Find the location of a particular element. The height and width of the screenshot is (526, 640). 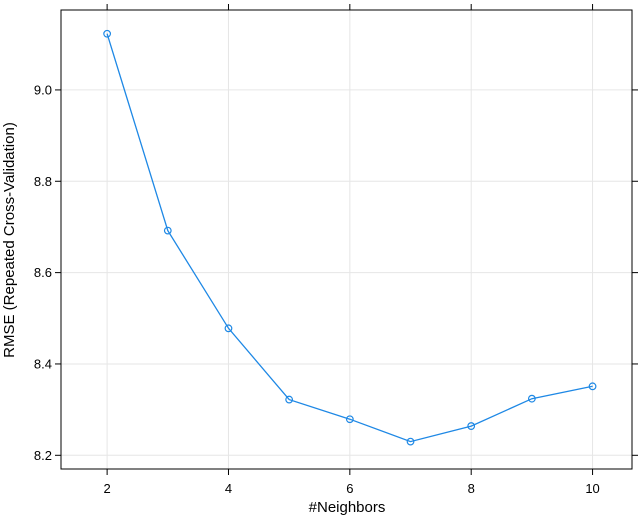

x-tick-label: 8 is located at coordinates (471, 488).